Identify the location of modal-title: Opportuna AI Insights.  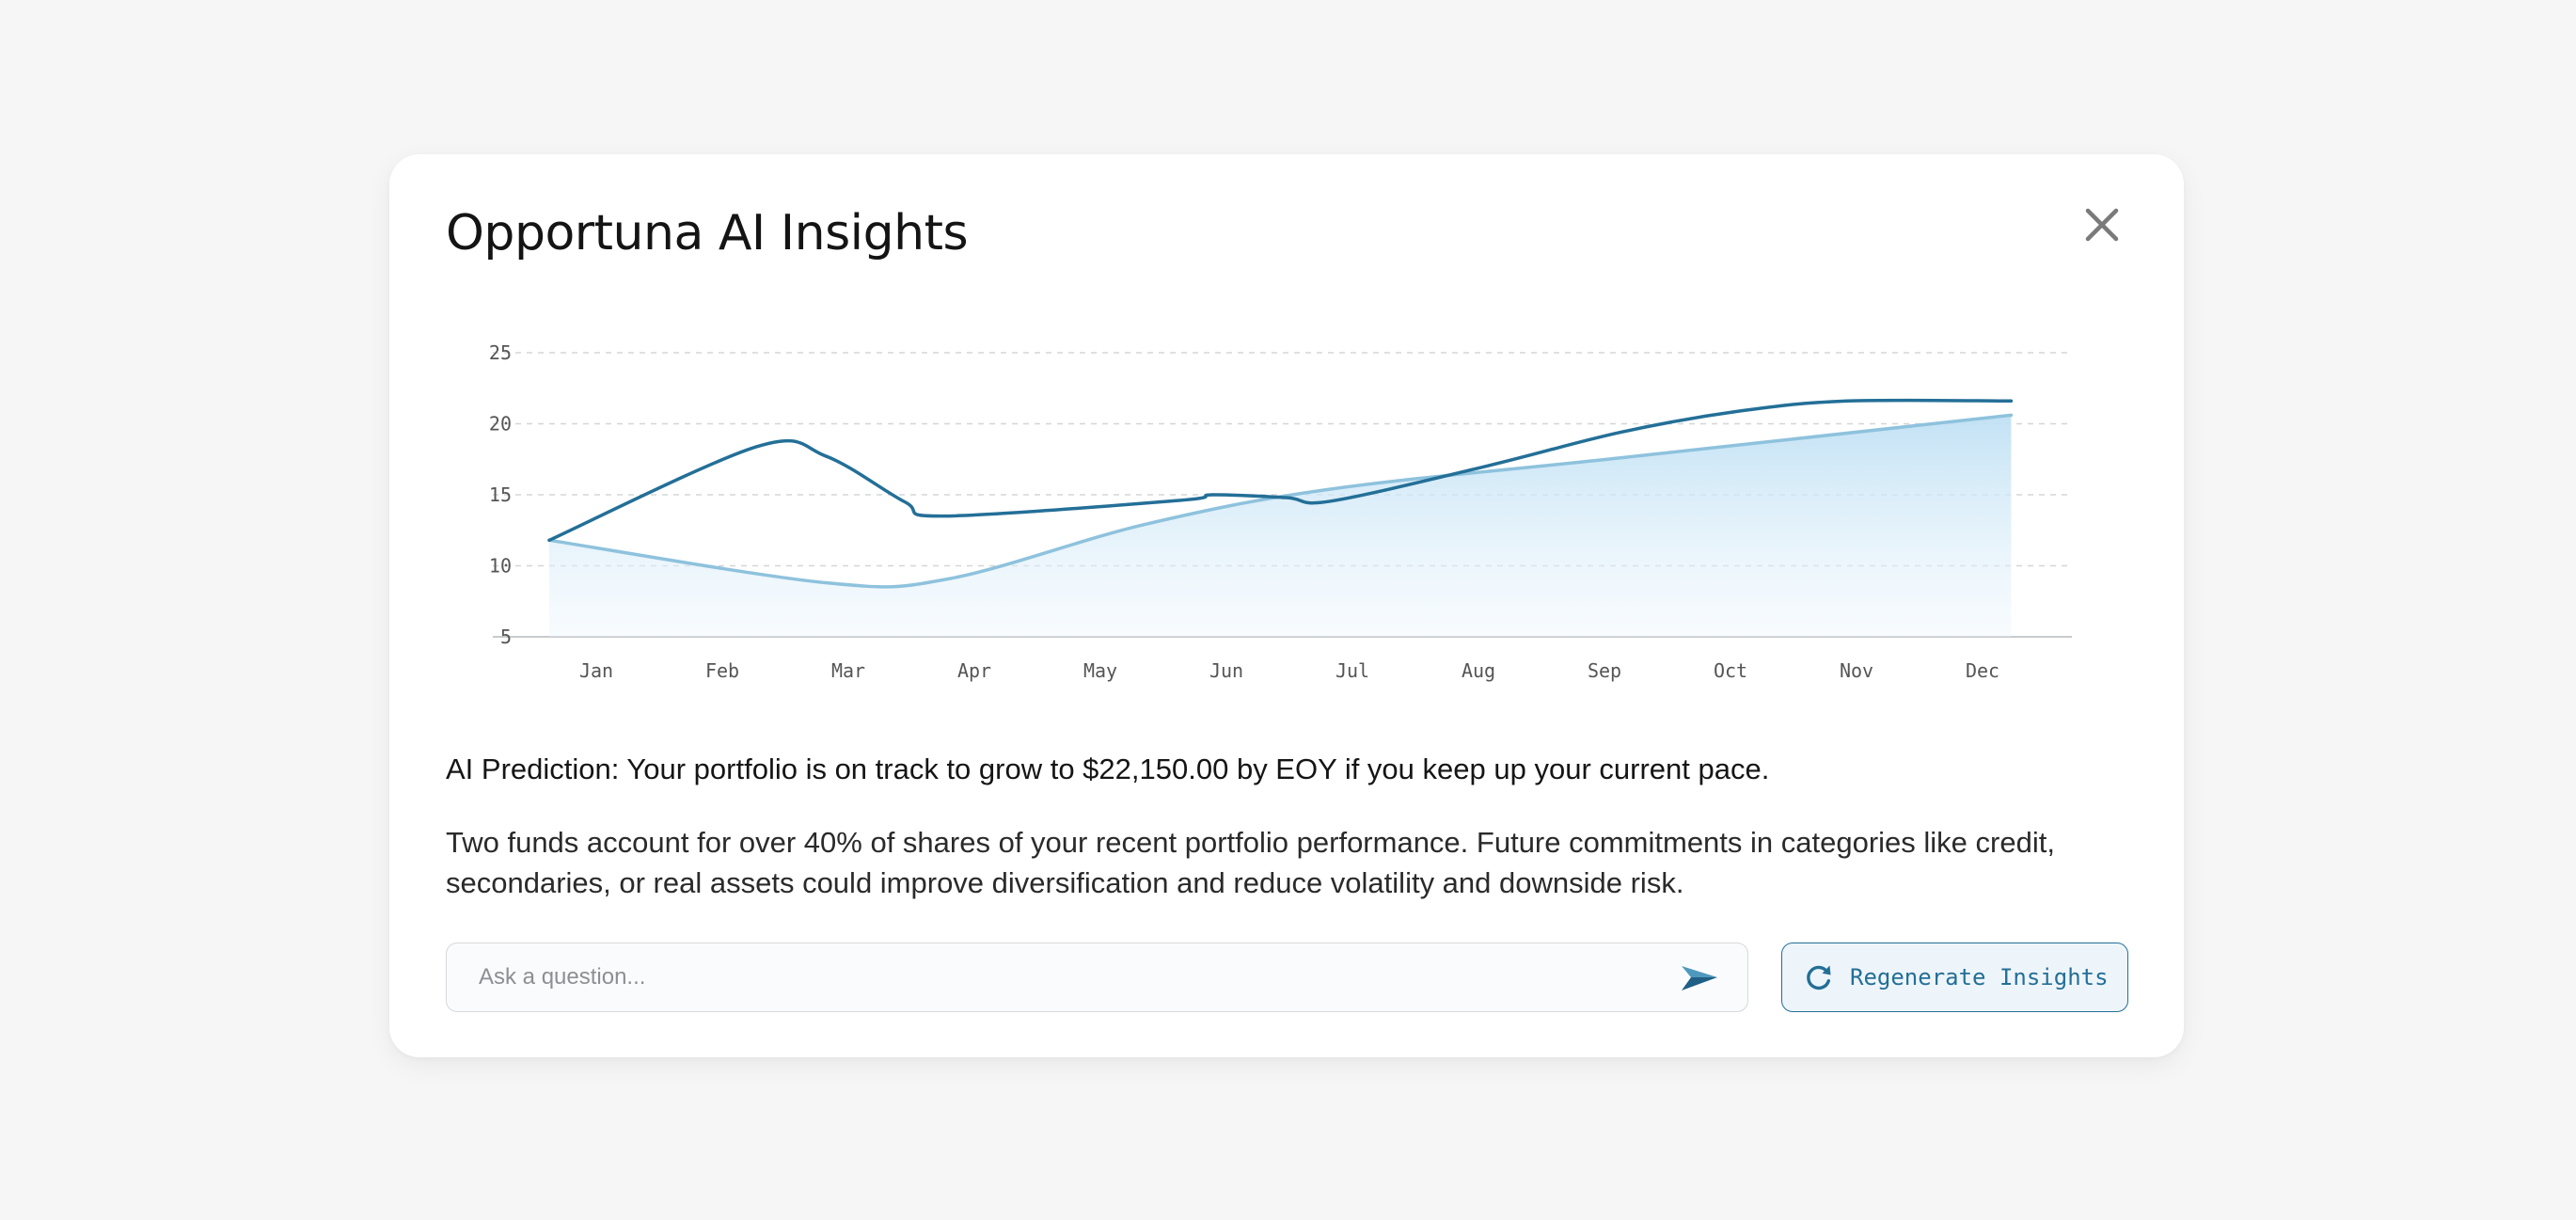
(707, 233).